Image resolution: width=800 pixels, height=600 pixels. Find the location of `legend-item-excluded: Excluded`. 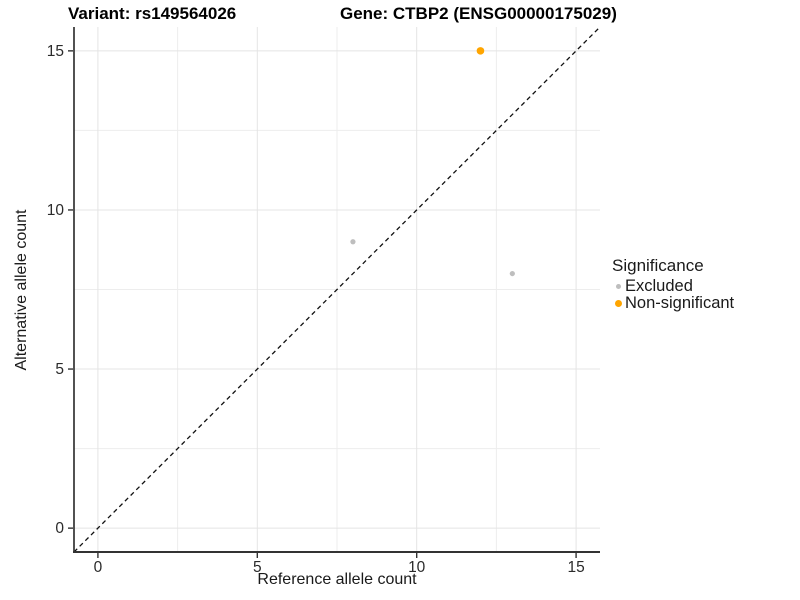

legend-item-excluded: Excluded is located at coordinates (673, 286).